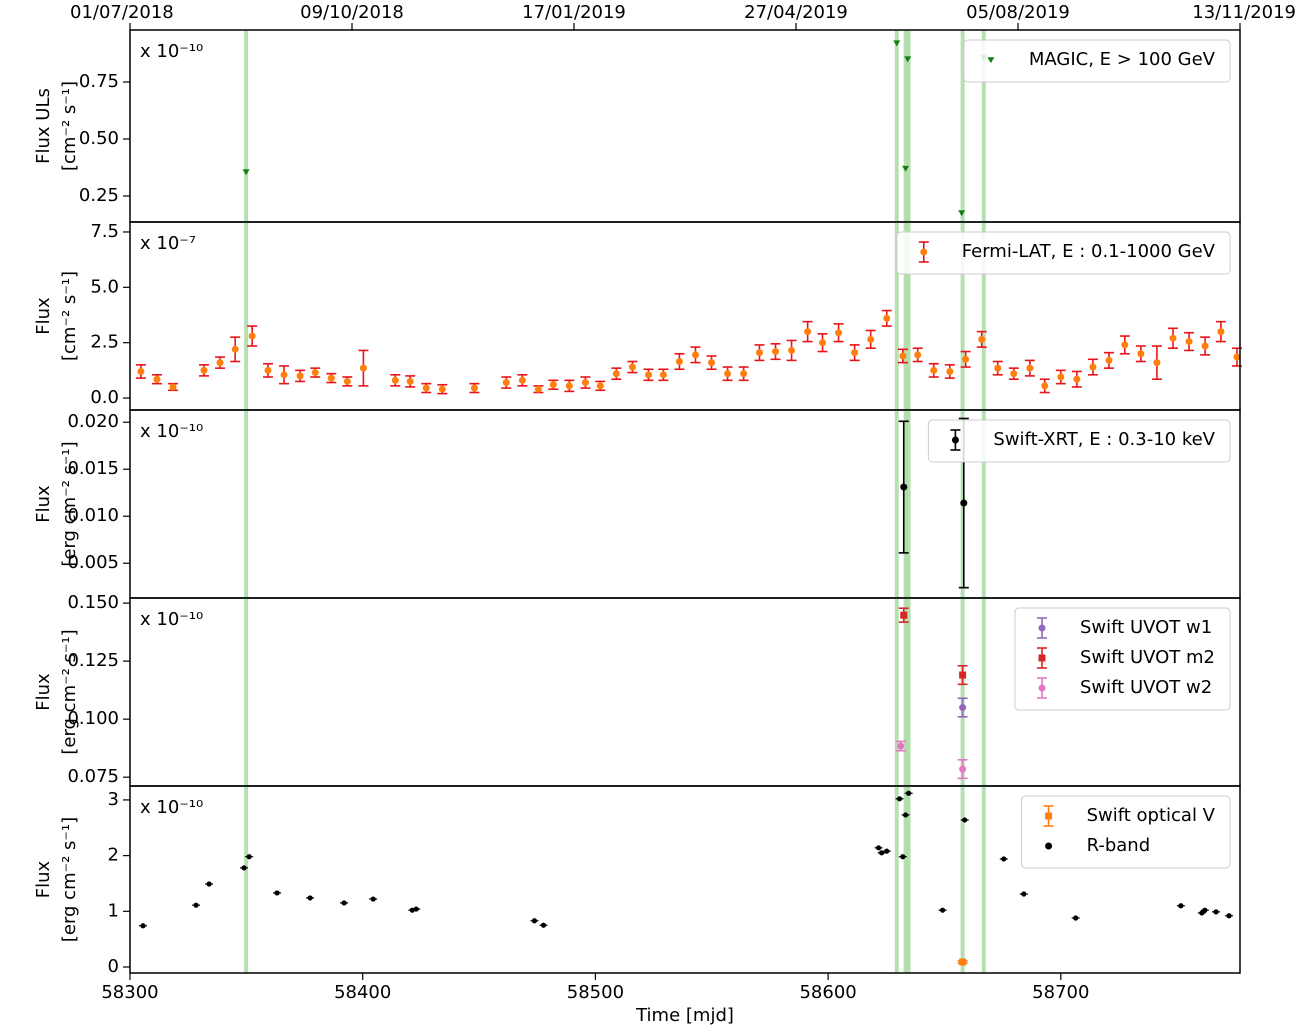  Describe the element at coordinates (99, 195) in the screenshot. I see `y-tick-label: 0.25` at that location.